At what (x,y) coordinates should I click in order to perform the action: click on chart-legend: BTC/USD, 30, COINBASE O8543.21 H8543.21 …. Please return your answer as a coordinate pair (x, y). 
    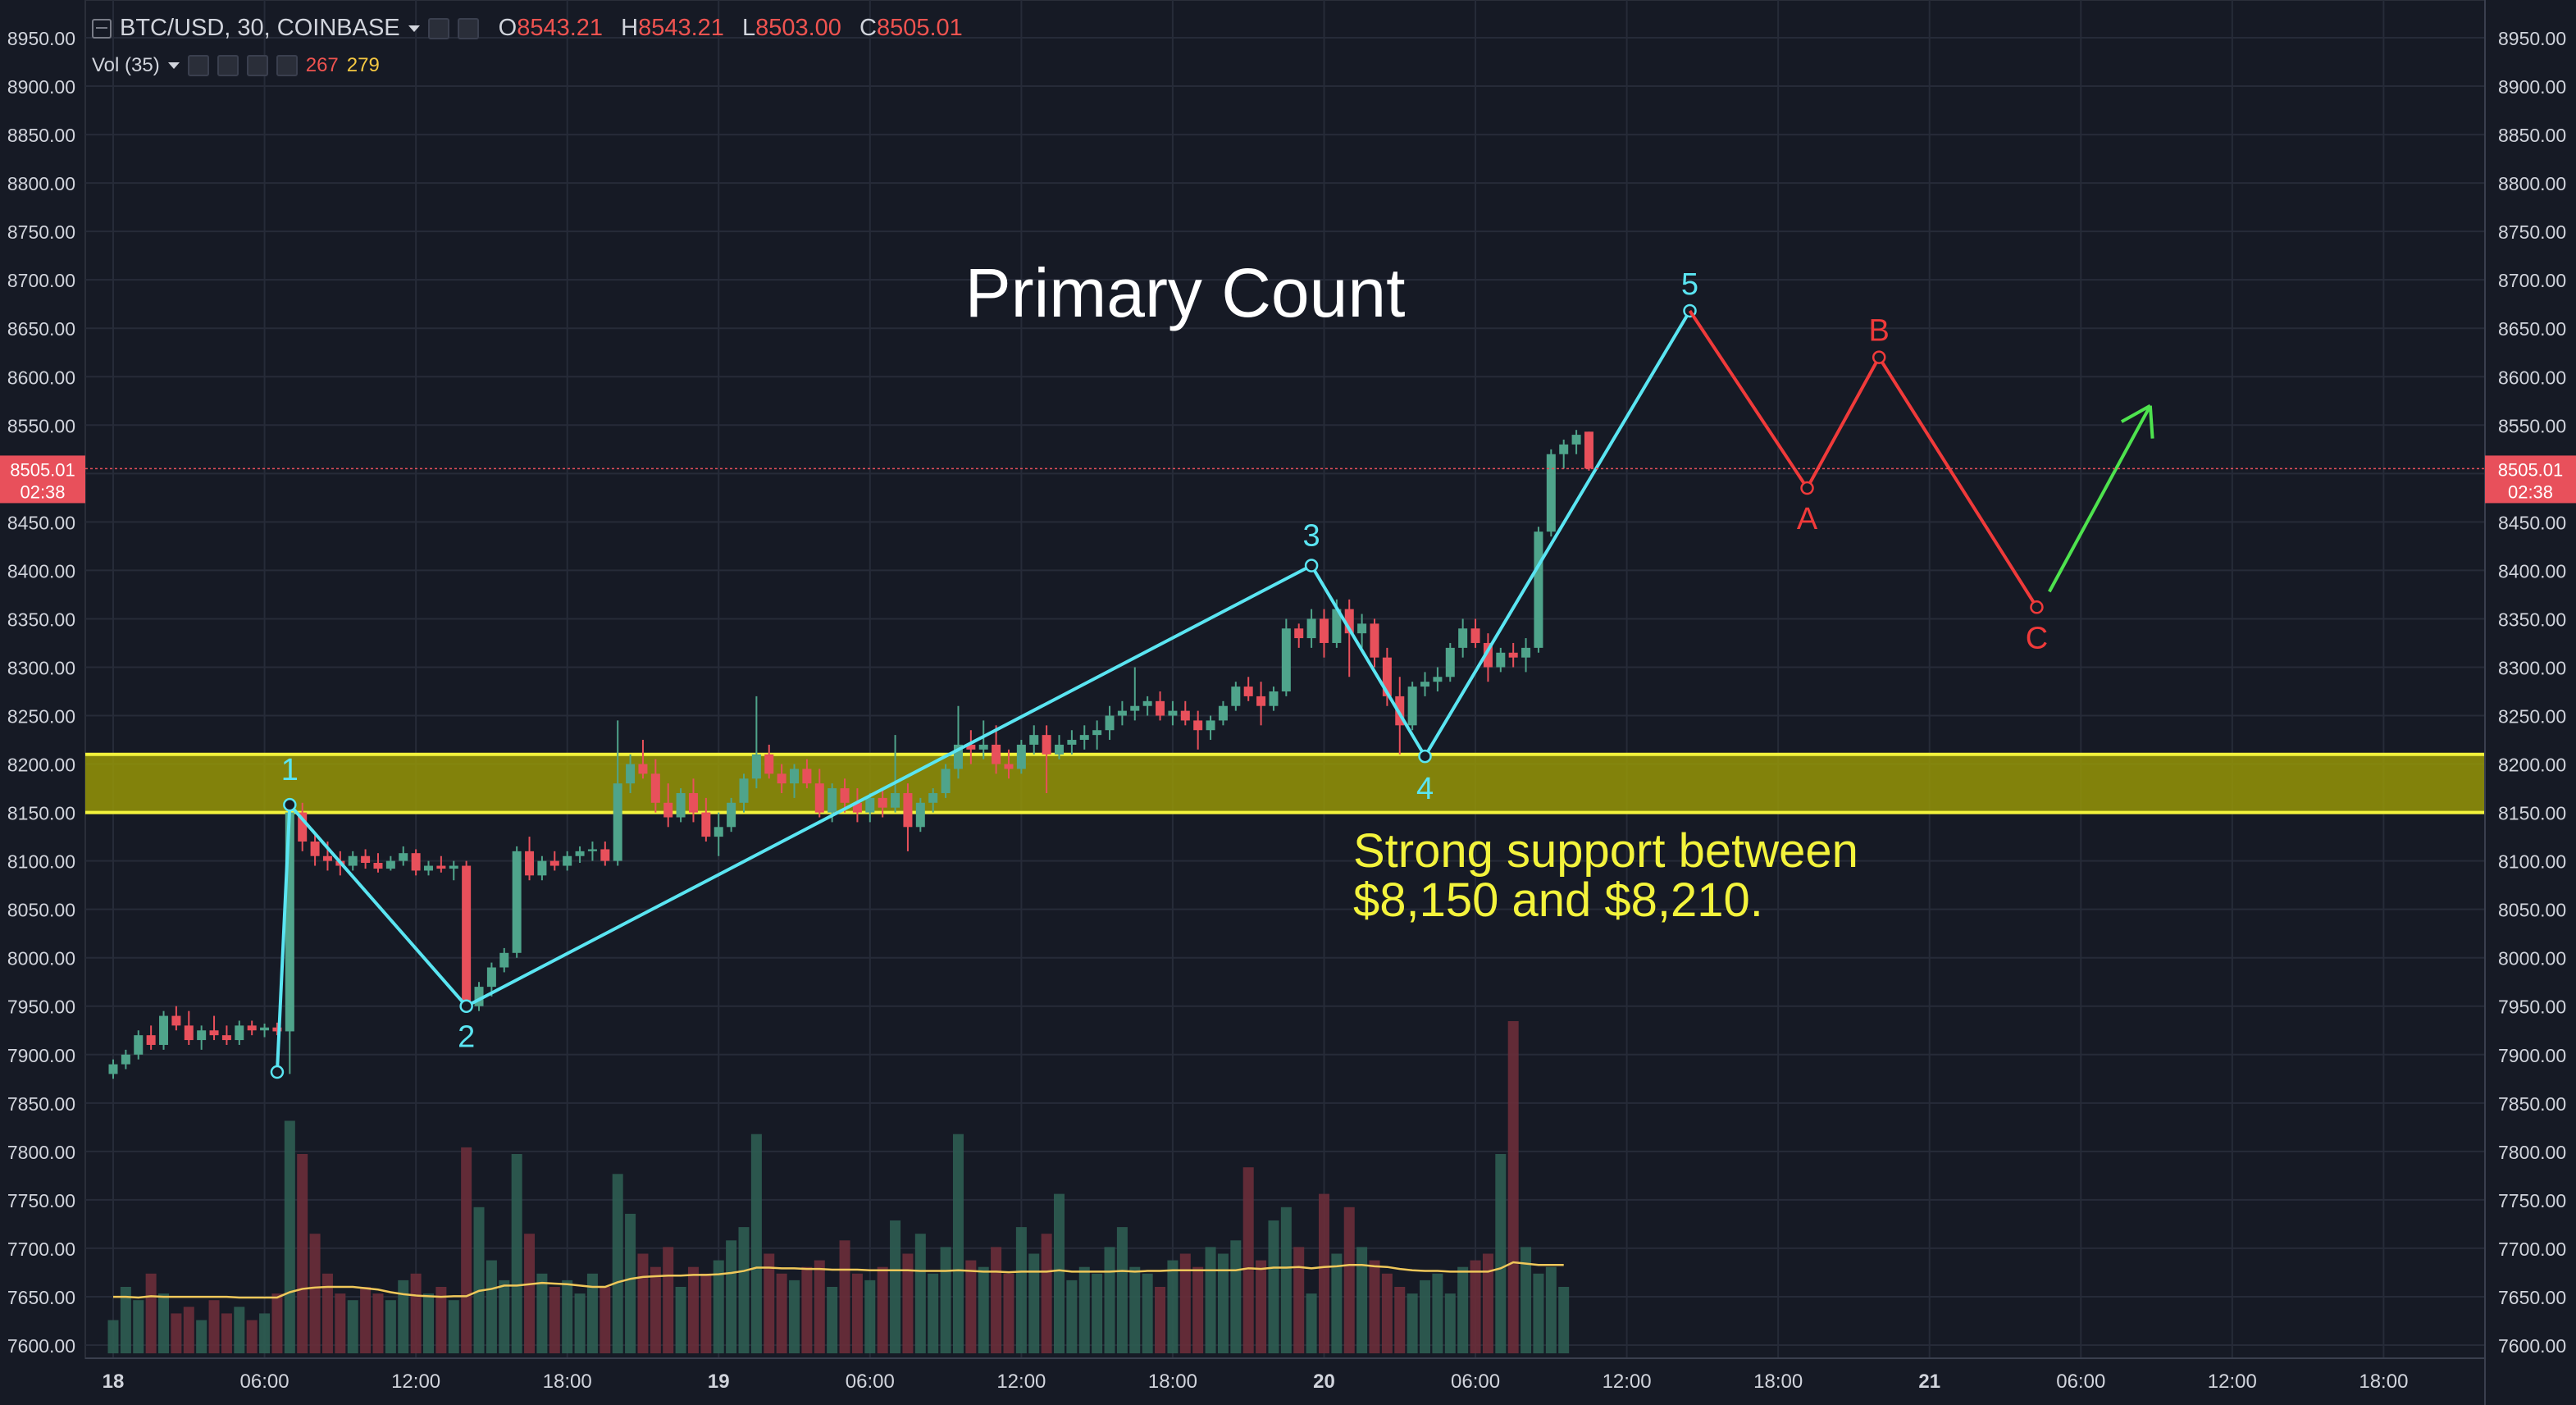
    Looking at the image, I should click on (527, 28).